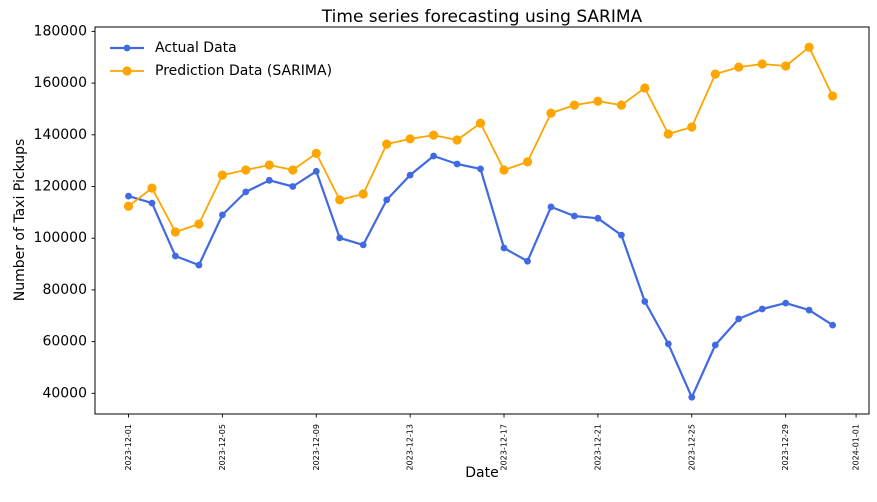 This screenshot has width=877, height=502. I want to click on legend-item-prediction: Prediction Data (SARIMA), so click(220, 70).